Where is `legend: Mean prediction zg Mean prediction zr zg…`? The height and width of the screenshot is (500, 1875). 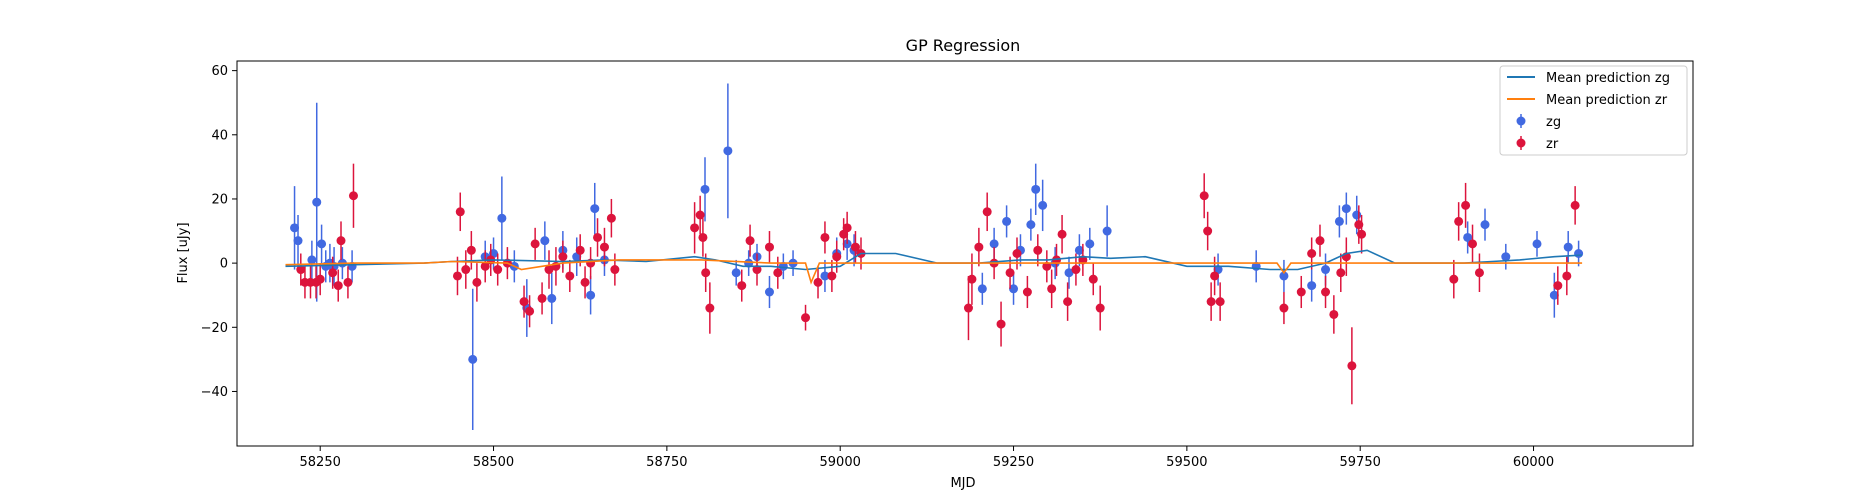
legend: Mean prediction zg Mean prediction zr zg… is located at coordinates (1593, 110).